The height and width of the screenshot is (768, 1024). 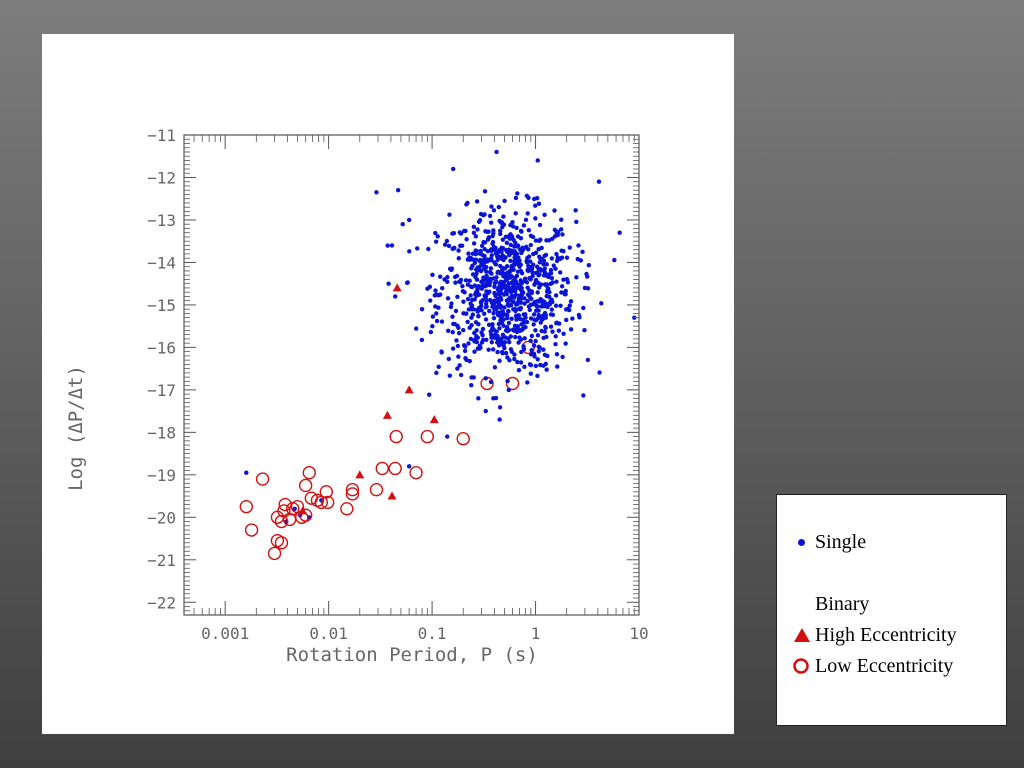 What do you see at coordinates (161, 432) in the screenshot?
I see `y-tick-label: −18` at bounding box center [161, 432].